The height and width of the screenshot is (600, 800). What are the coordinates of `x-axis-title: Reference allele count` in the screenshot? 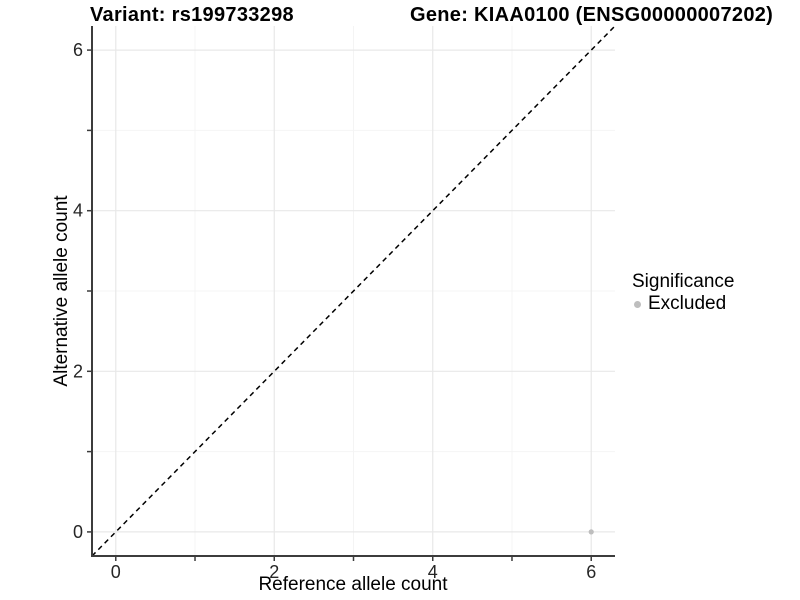 It's located at (353, 584).